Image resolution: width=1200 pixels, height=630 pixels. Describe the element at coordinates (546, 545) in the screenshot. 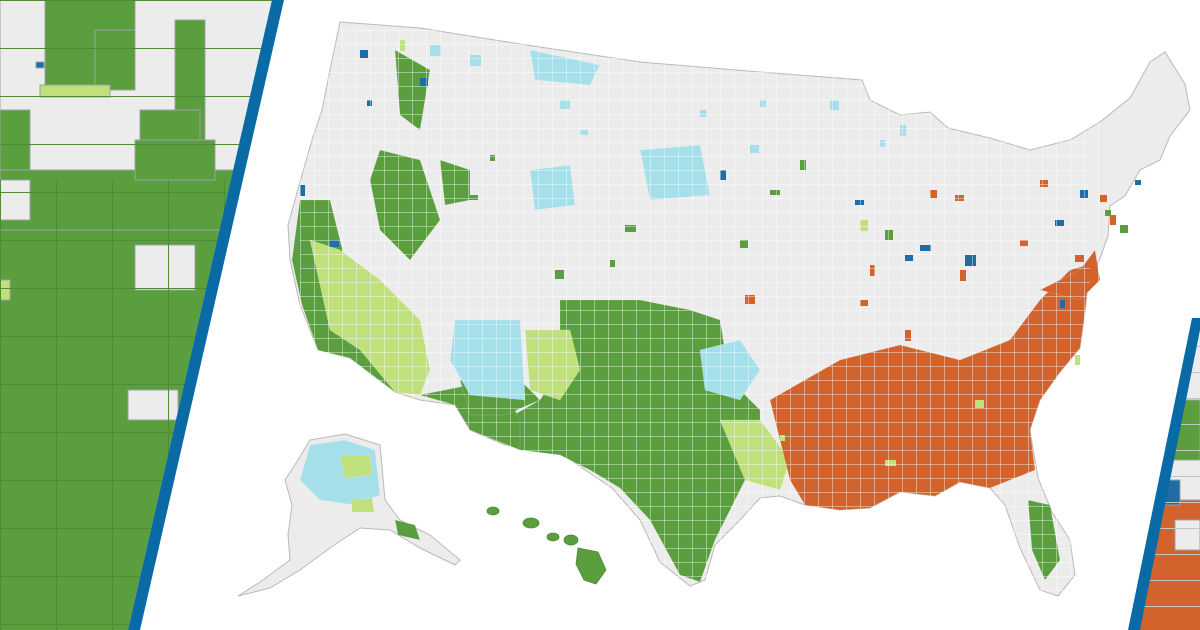

I see `hawaii-islands` at that location.